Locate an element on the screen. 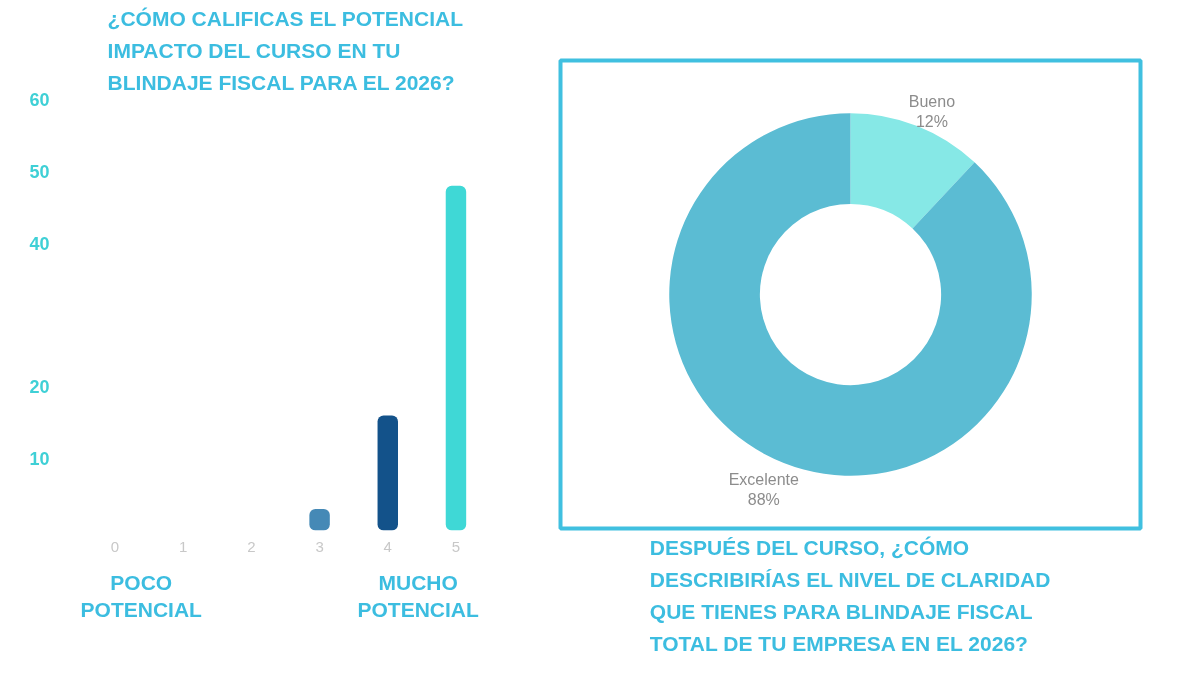 The width and height of the screenshot is (1200, 675). y-tick-label: 20 is located at coordinates (39, 387).